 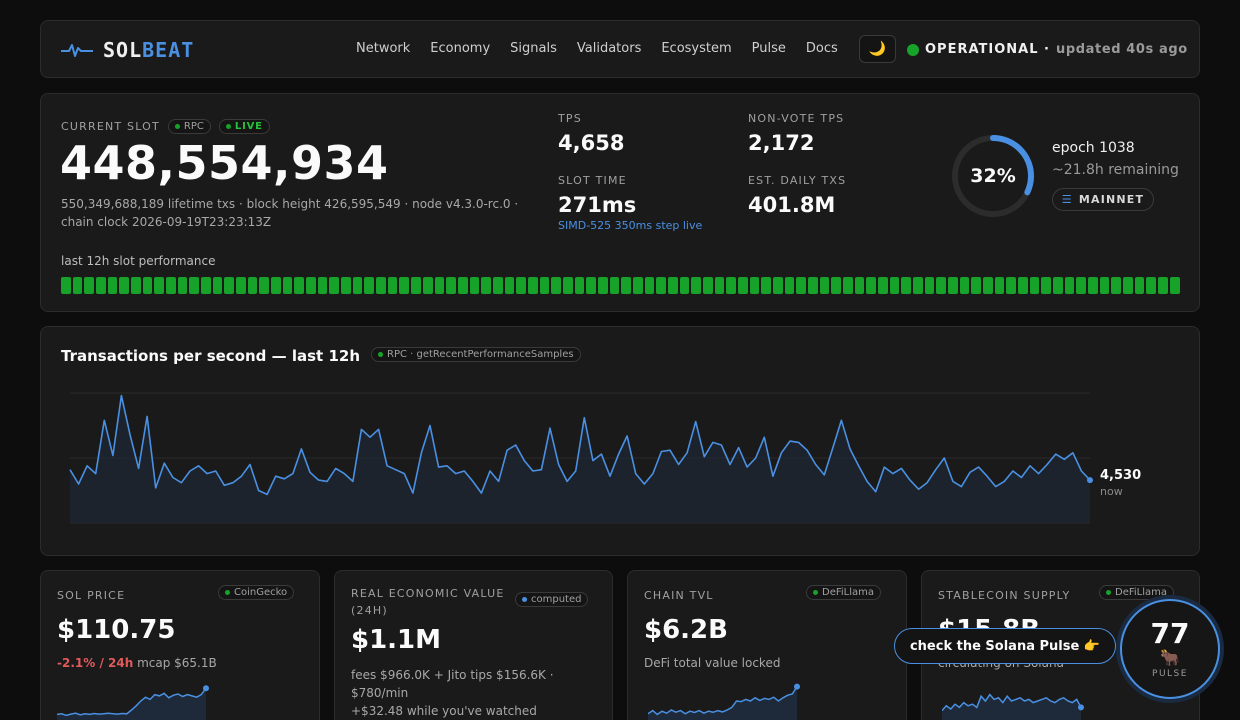 I want to click on economic-value-label: REAL ECONOMIC VALUE (24H), so click(x=428, y=602).